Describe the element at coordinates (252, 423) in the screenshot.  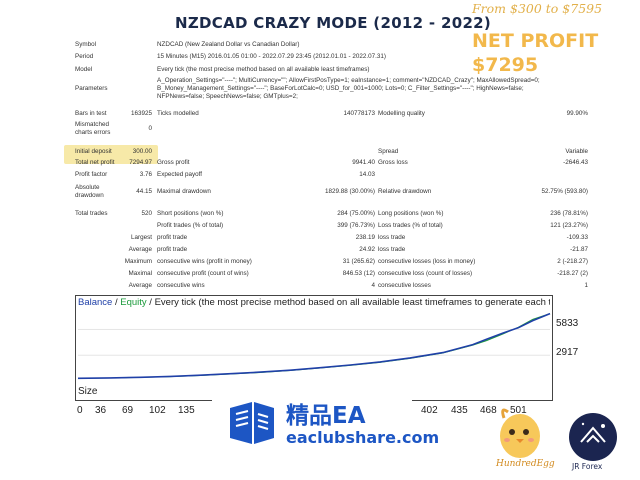
I see `watermark-logo-icon` at that location.